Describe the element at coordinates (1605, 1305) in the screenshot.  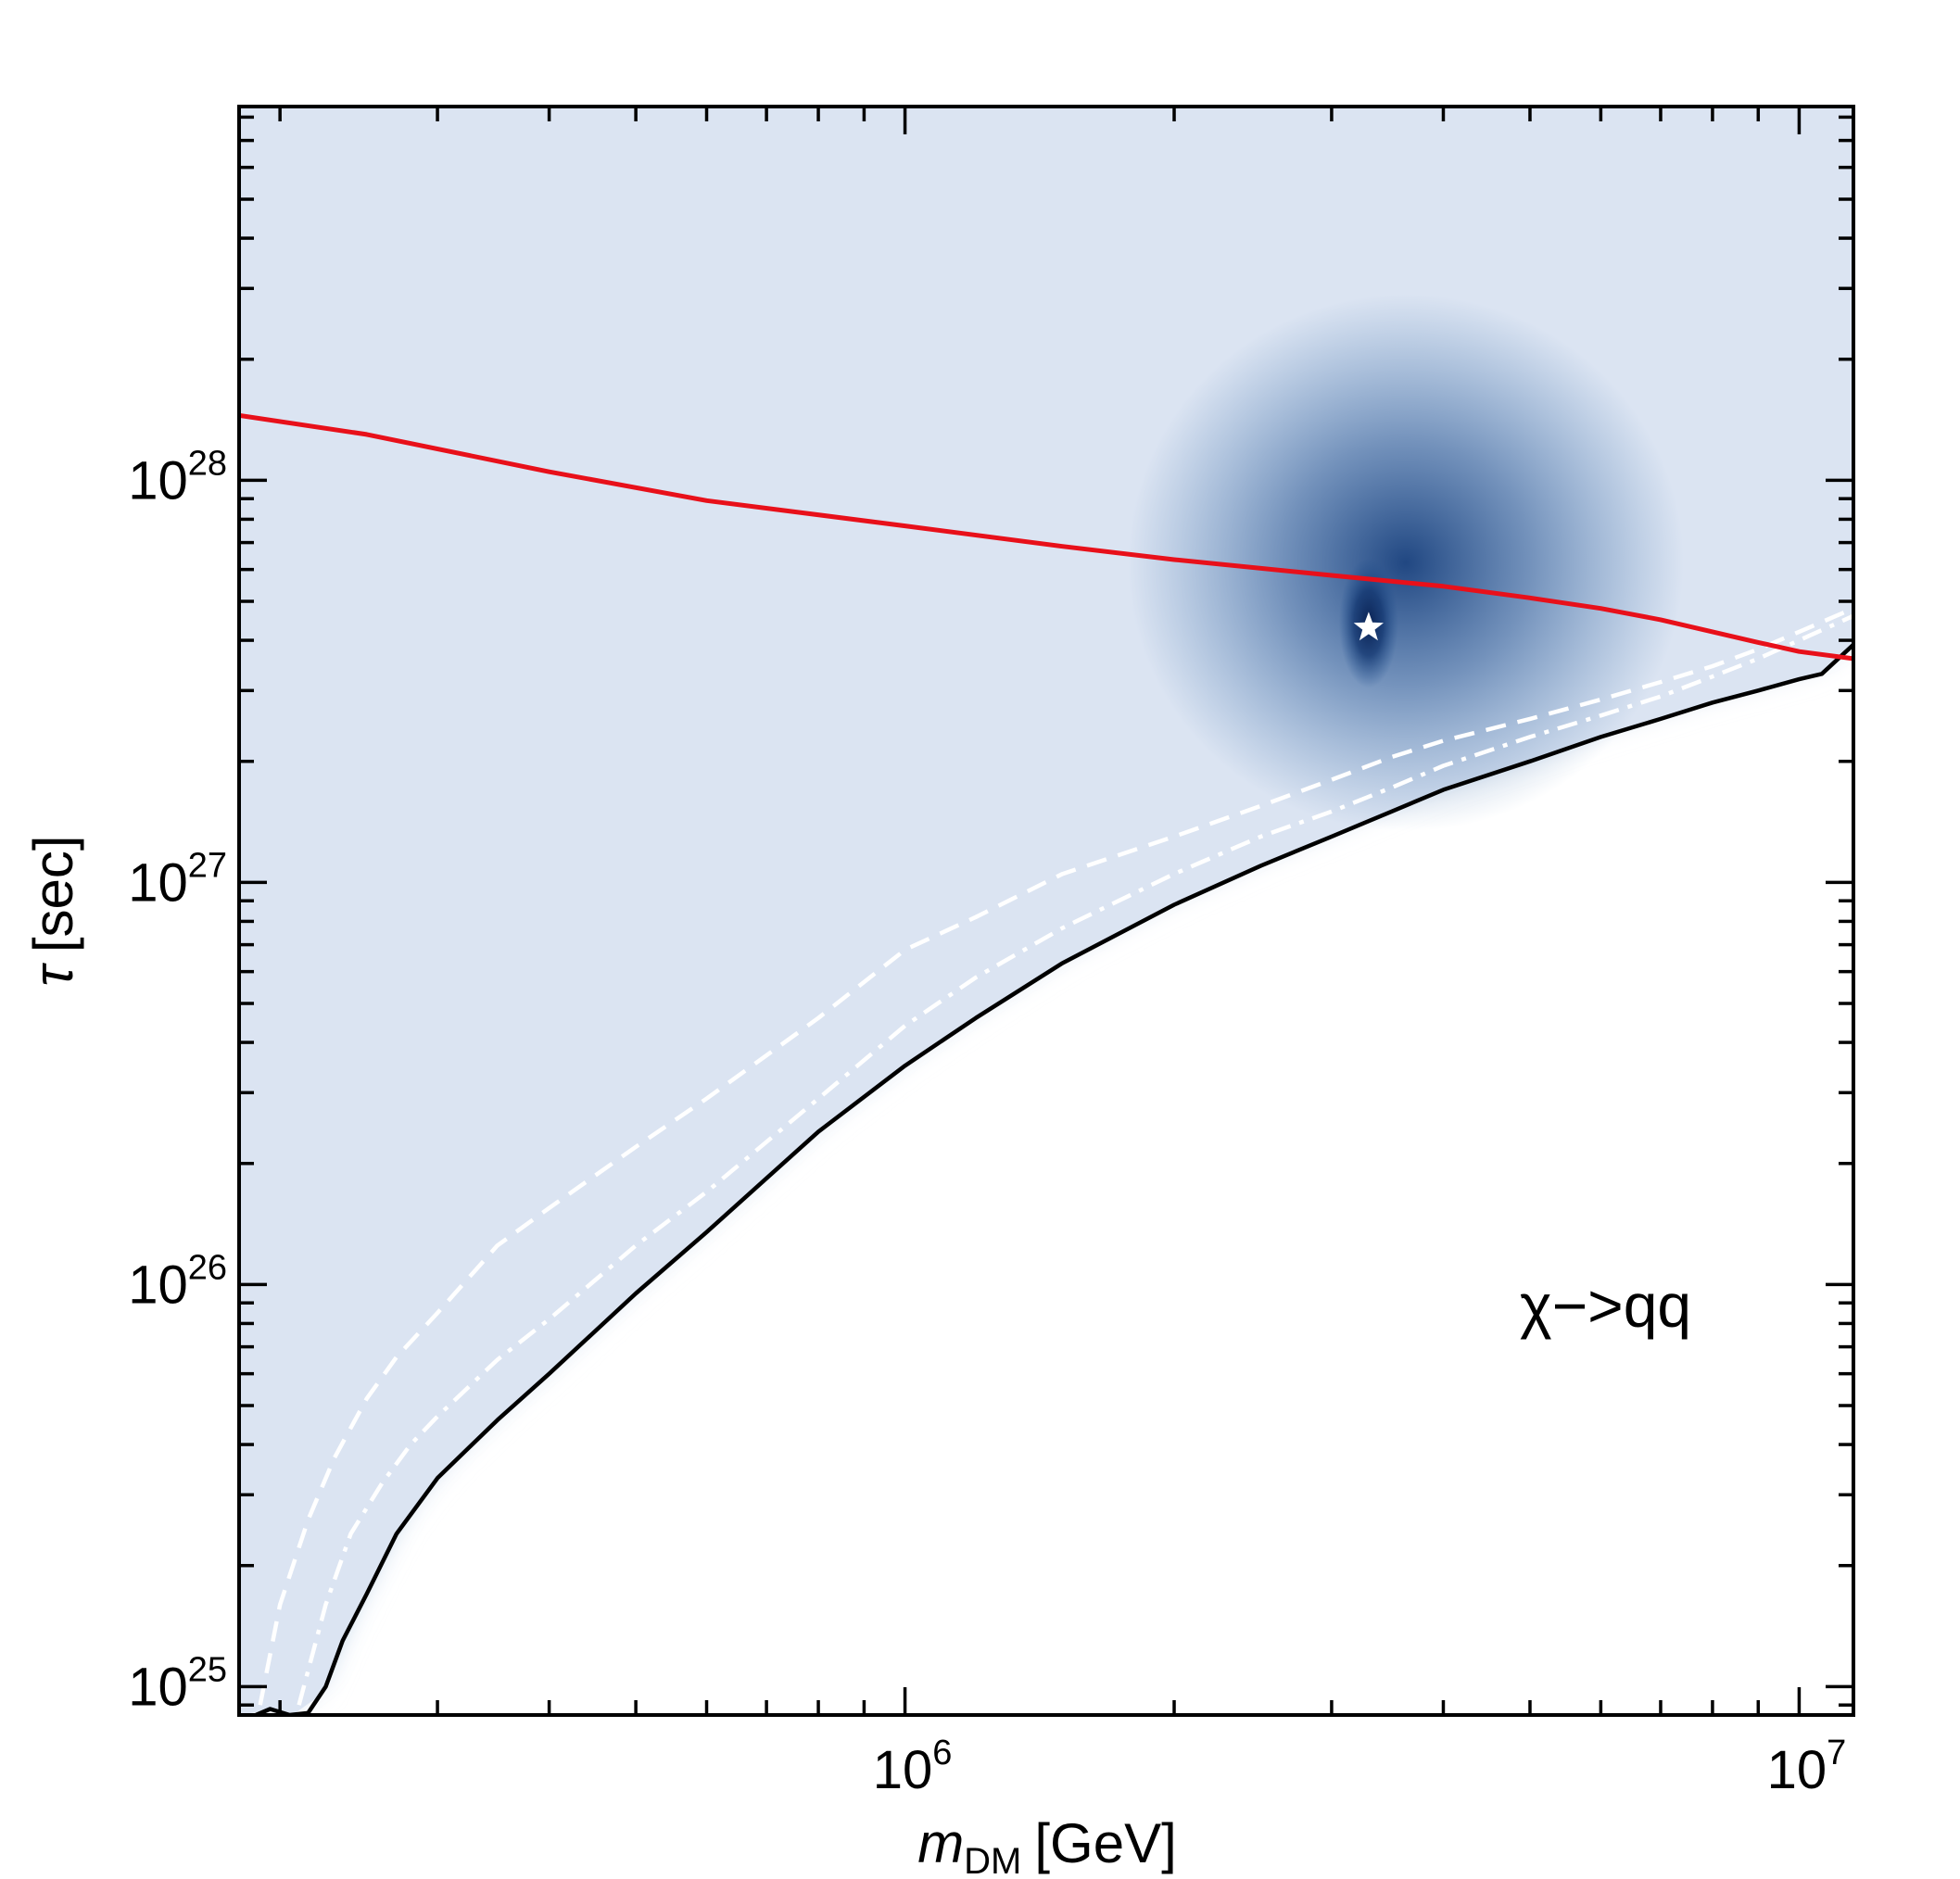
I see `decay-channel-annotation: χ−>qq` at that location.